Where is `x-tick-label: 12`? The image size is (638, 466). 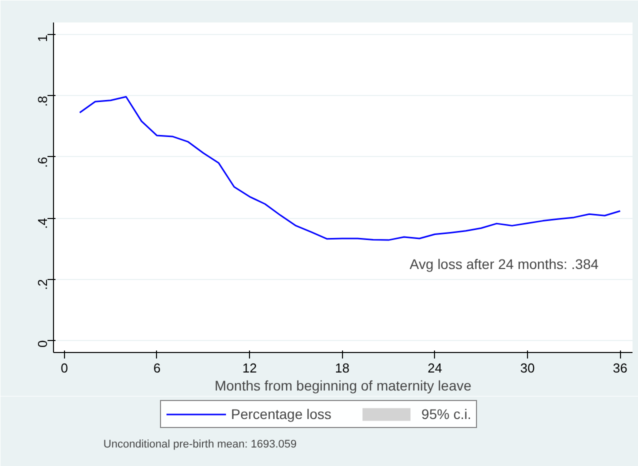
x-tick-label: 12 is located at coordinates (249, 368).